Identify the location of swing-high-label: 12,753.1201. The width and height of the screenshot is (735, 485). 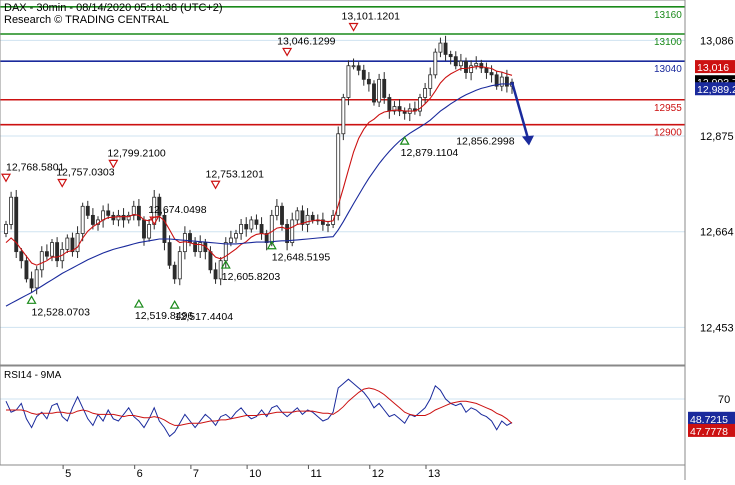
(235, 174).